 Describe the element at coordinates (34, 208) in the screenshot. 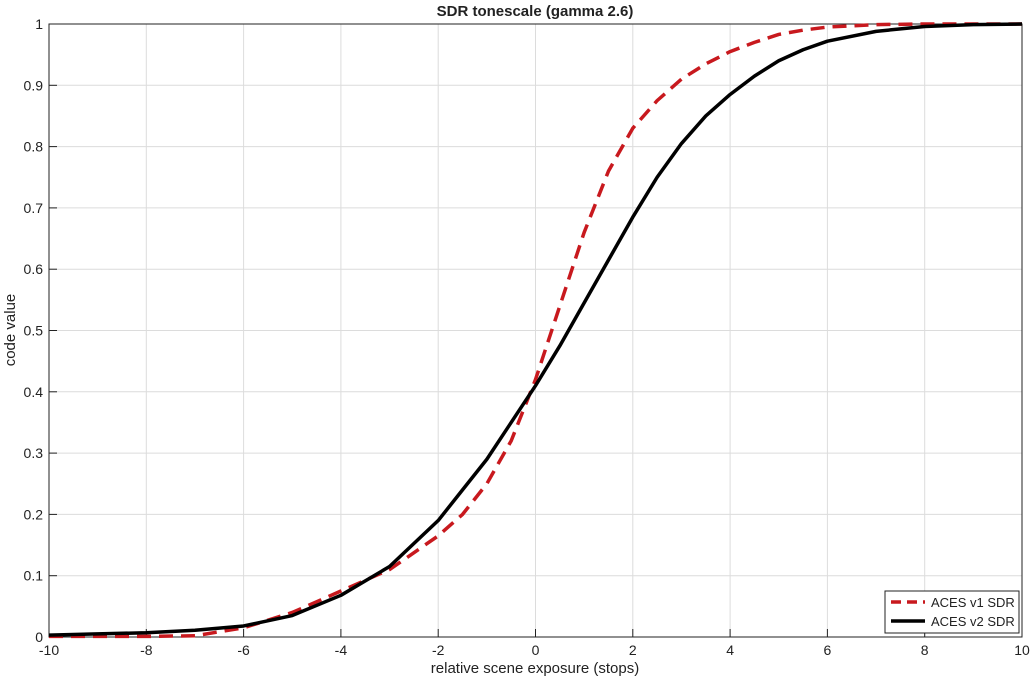

I see `y-tick-label: 0.7` at that location.